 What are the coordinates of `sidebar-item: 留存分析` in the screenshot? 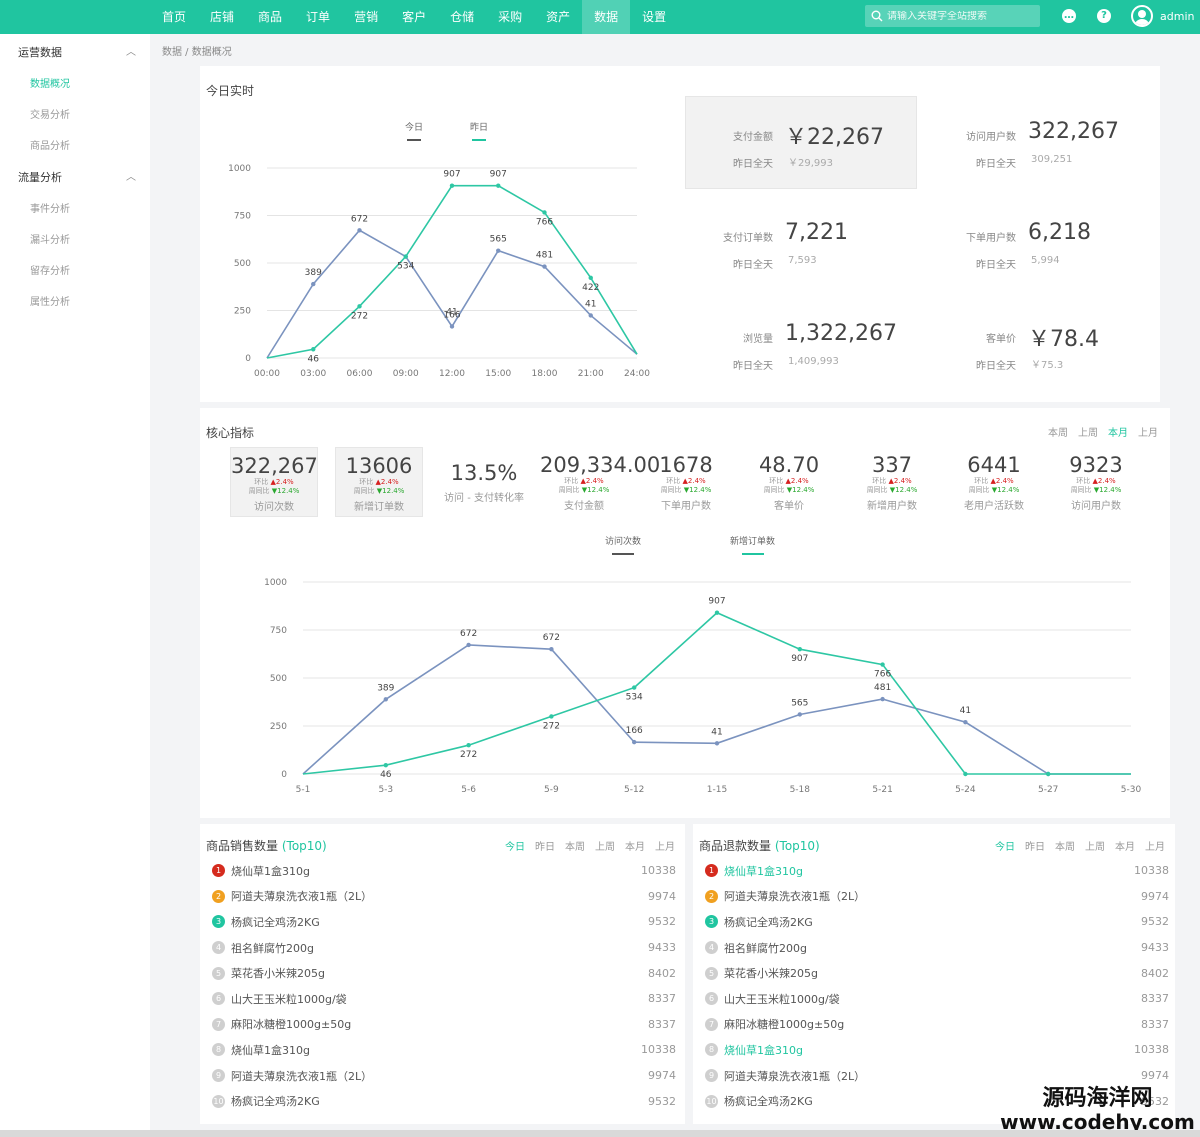 It's located at (50, 271).